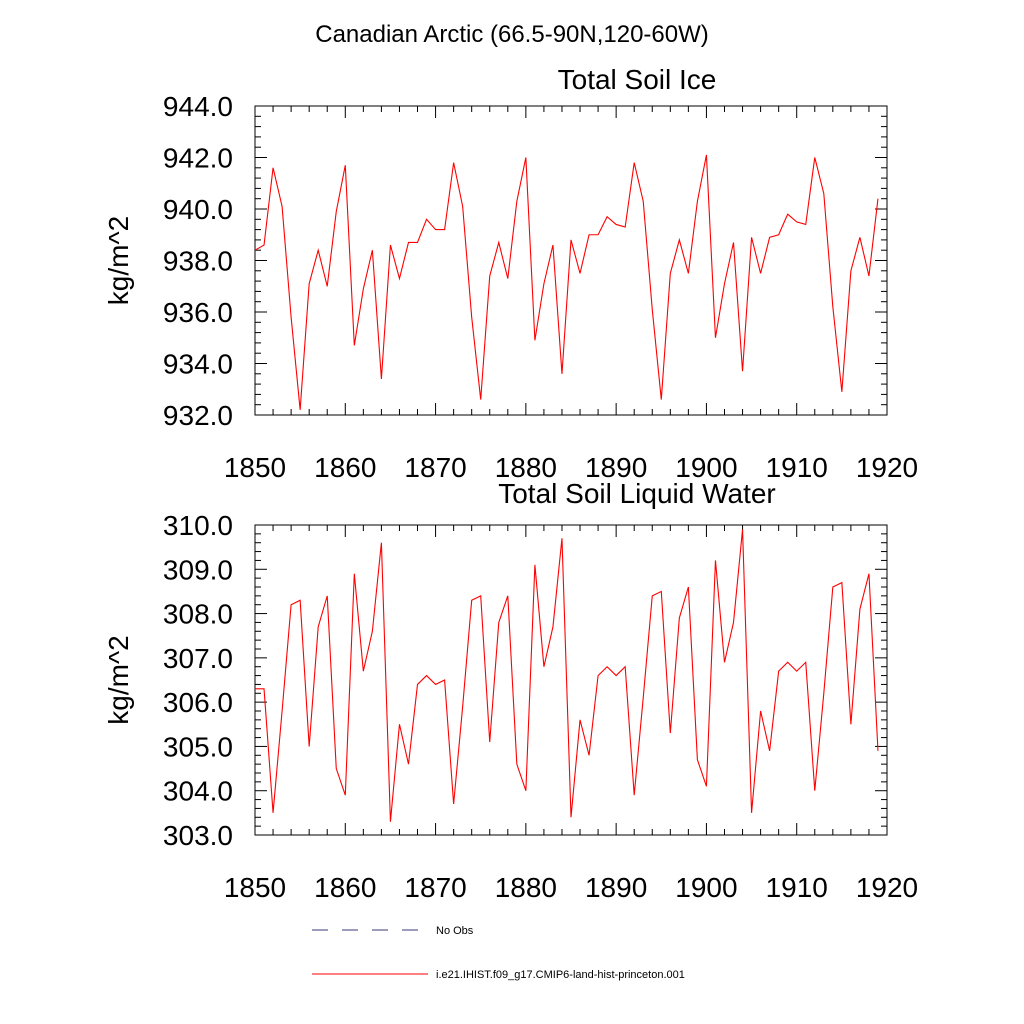 This screenshot has width=1024, height=1024. I want to click on y-tick-label: 305.0, so click(198, 746).